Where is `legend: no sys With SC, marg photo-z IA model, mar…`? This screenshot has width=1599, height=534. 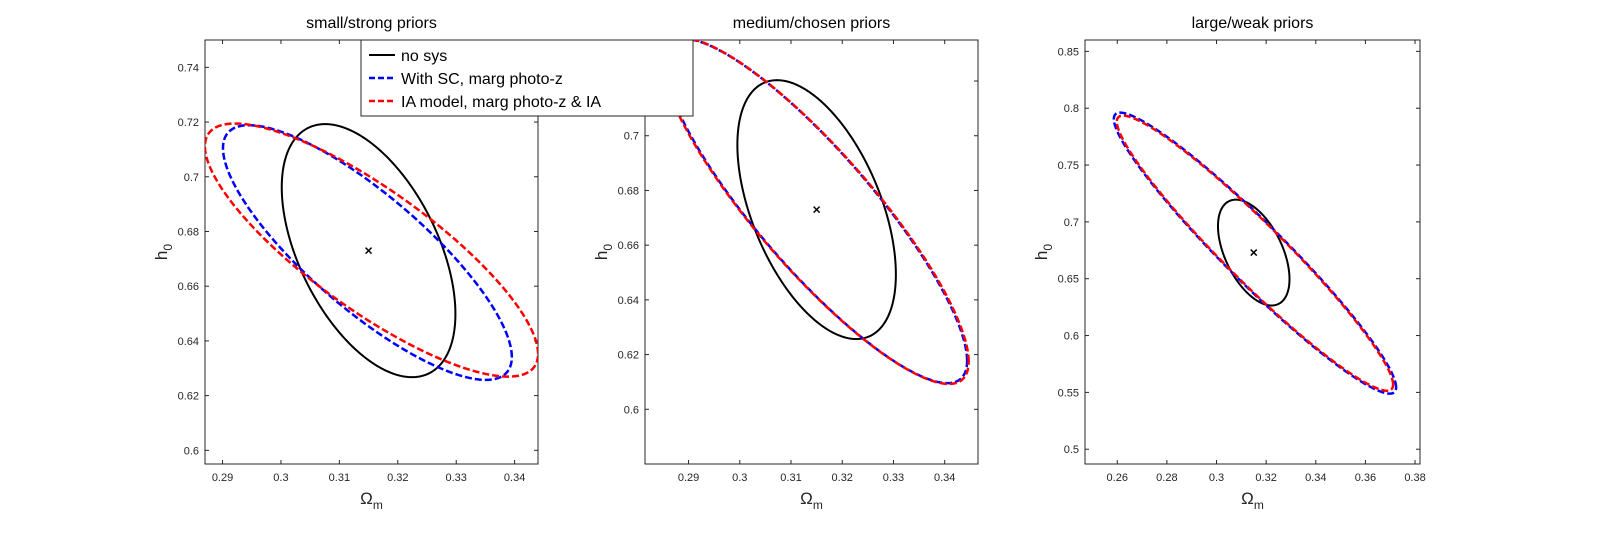 legend: no sys With SC, marg photo-z IA model, mar… is located at coordinates (527, 78).